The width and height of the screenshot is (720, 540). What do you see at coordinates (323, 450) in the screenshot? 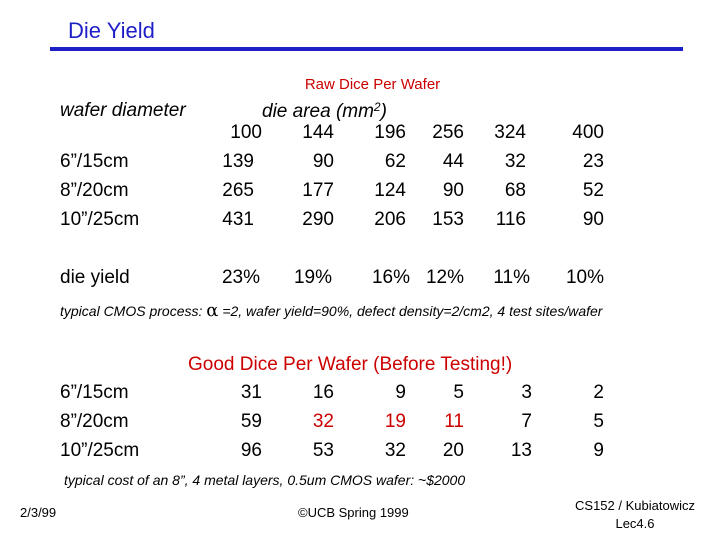
I see `good-cell: 53` at bounding box center [323, 450].